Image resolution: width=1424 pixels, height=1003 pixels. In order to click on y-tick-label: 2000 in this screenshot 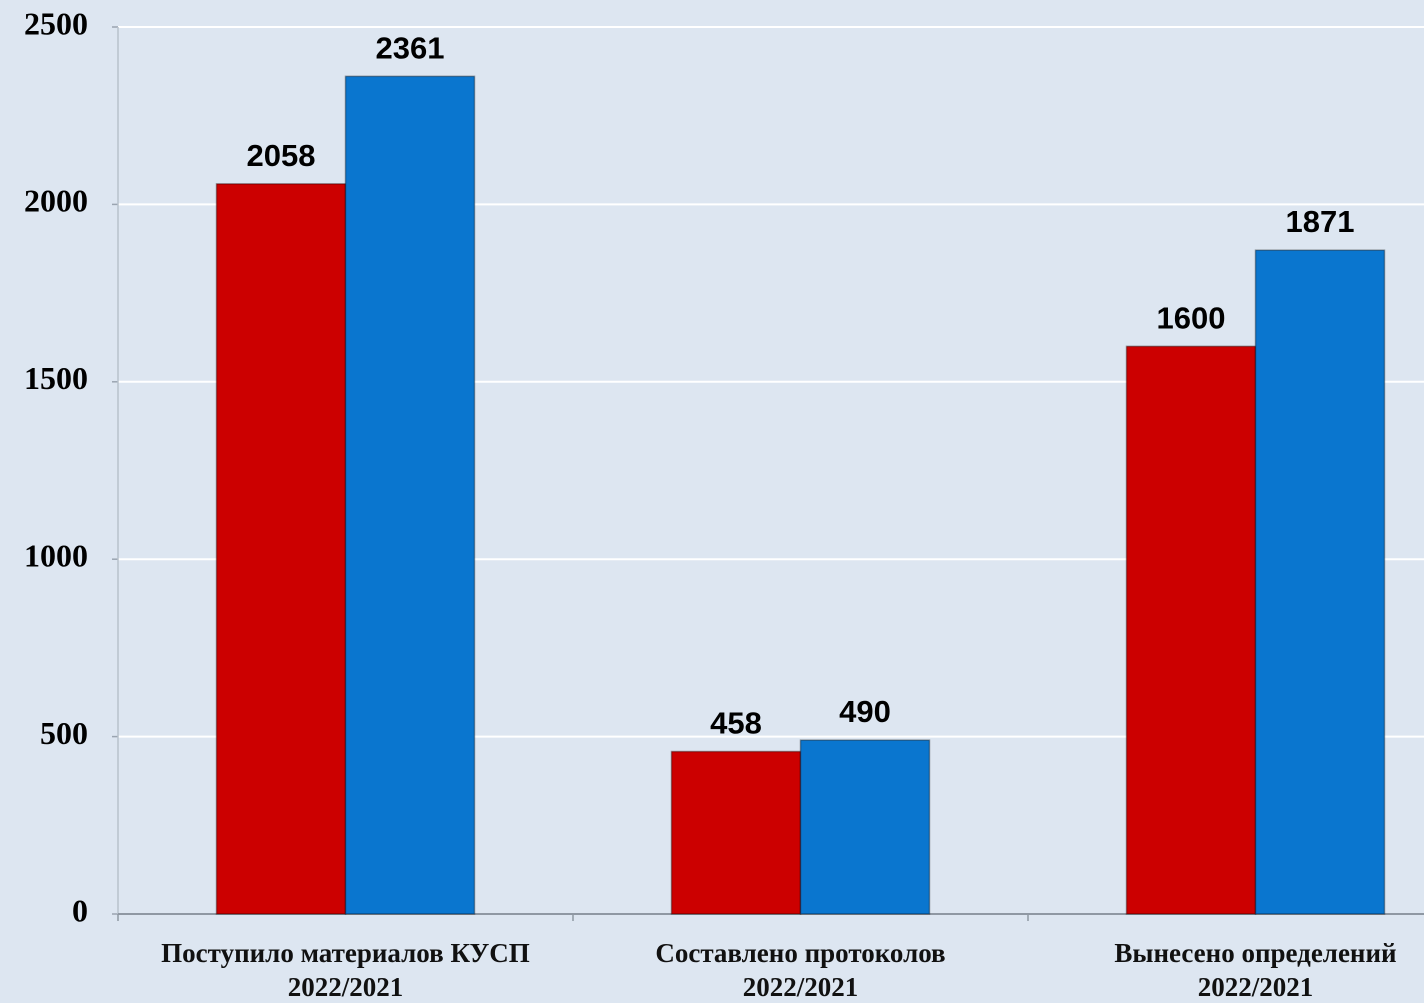, I will do `click(56, 201)`.